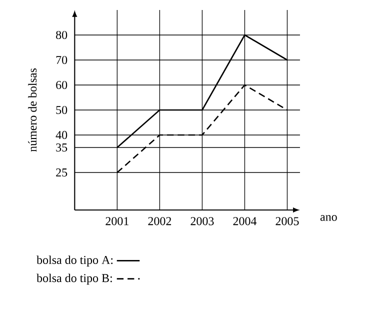 This screenshot has height=322, width=365. Describe the element at coordinates (202, 221) in the screenshot. I see `x-tick-label: 2003` at that location.